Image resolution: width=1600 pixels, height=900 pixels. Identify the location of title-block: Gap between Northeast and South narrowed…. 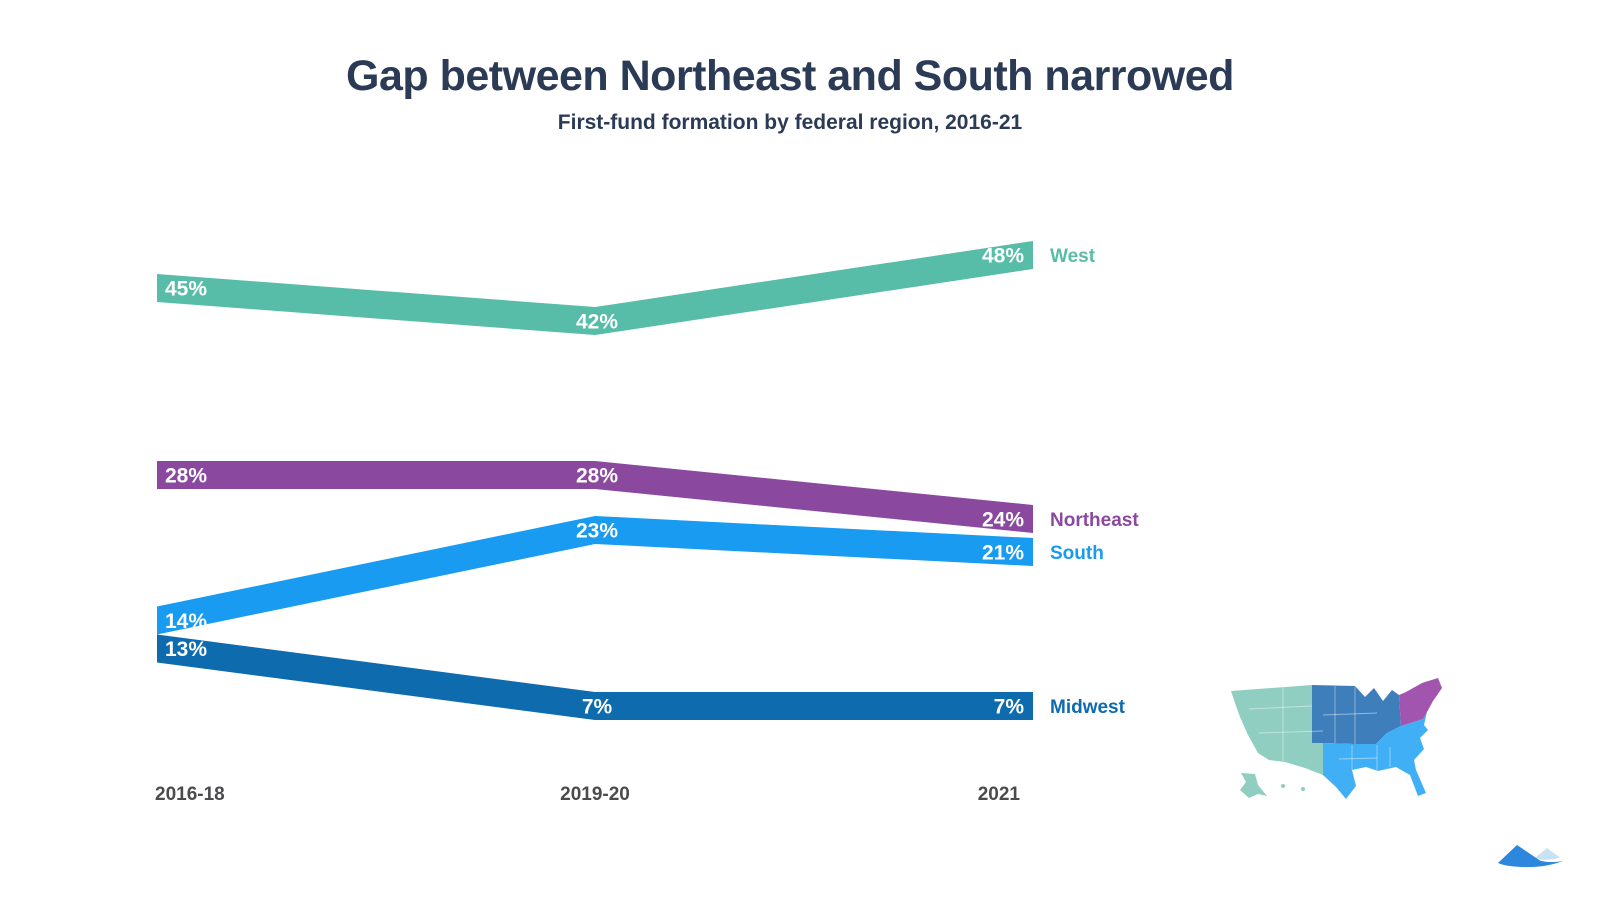
(790, 93).